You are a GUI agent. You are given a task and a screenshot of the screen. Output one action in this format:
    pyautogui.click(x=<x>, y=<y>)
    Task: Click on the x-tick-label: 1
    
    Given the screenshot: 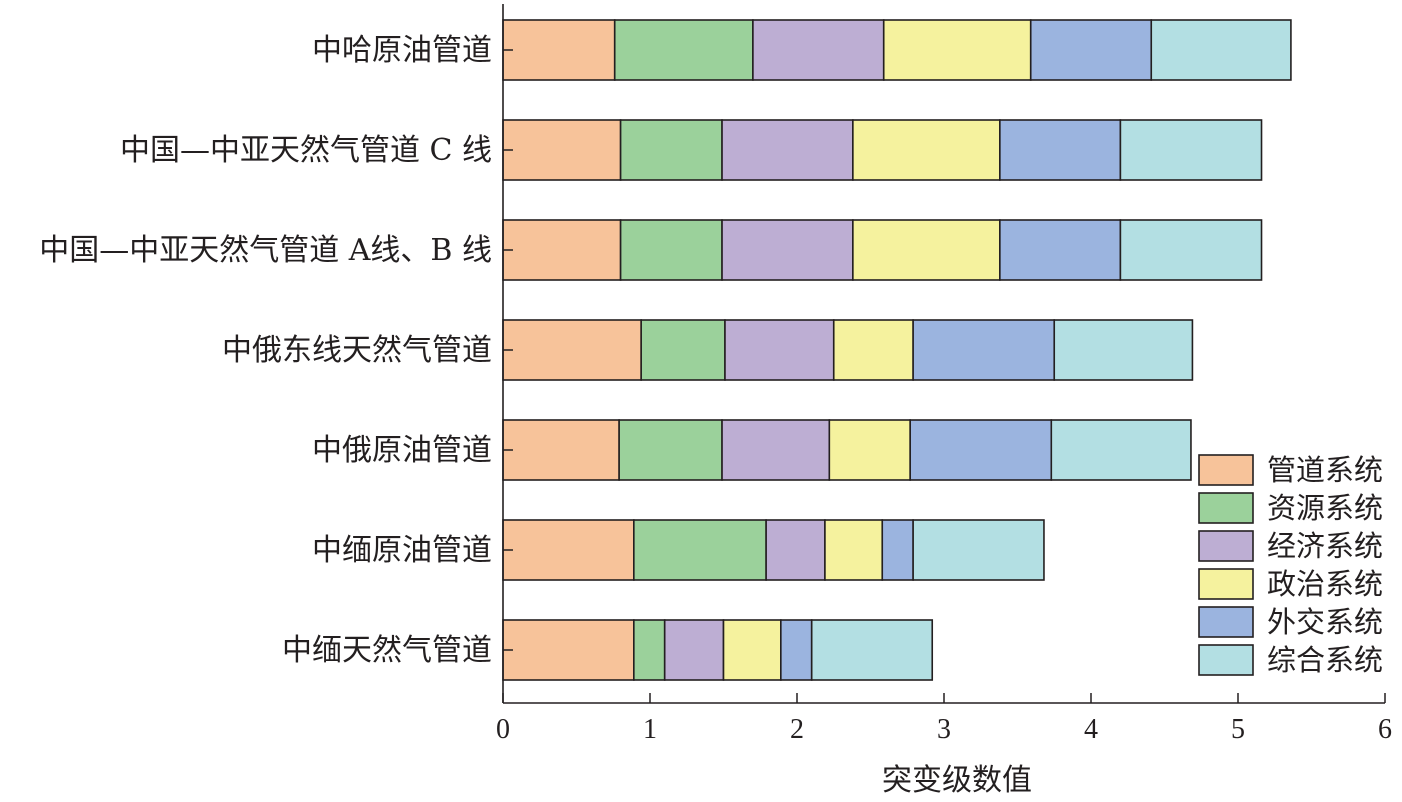 What is the action you would take?
    pyautogui.click(x=650, y=729)
    